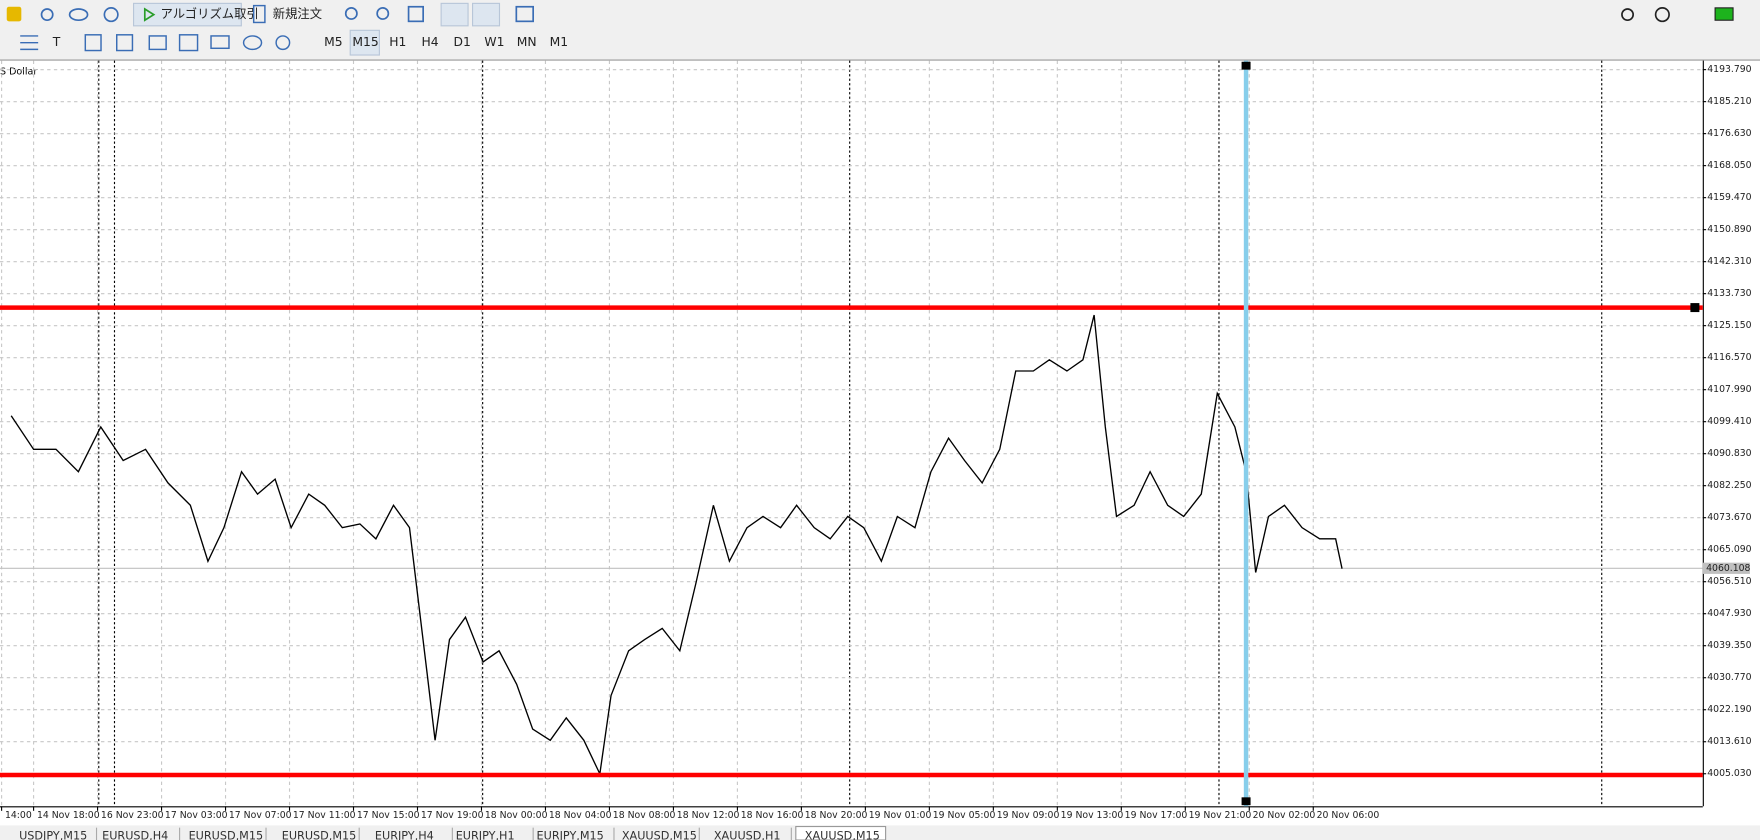 The image size is (1760, 840). What do you see at coordinates (1729, 165) in the screenshot?
I see `y-tick-label: 4168.050` at bounding box center [1729, 165].